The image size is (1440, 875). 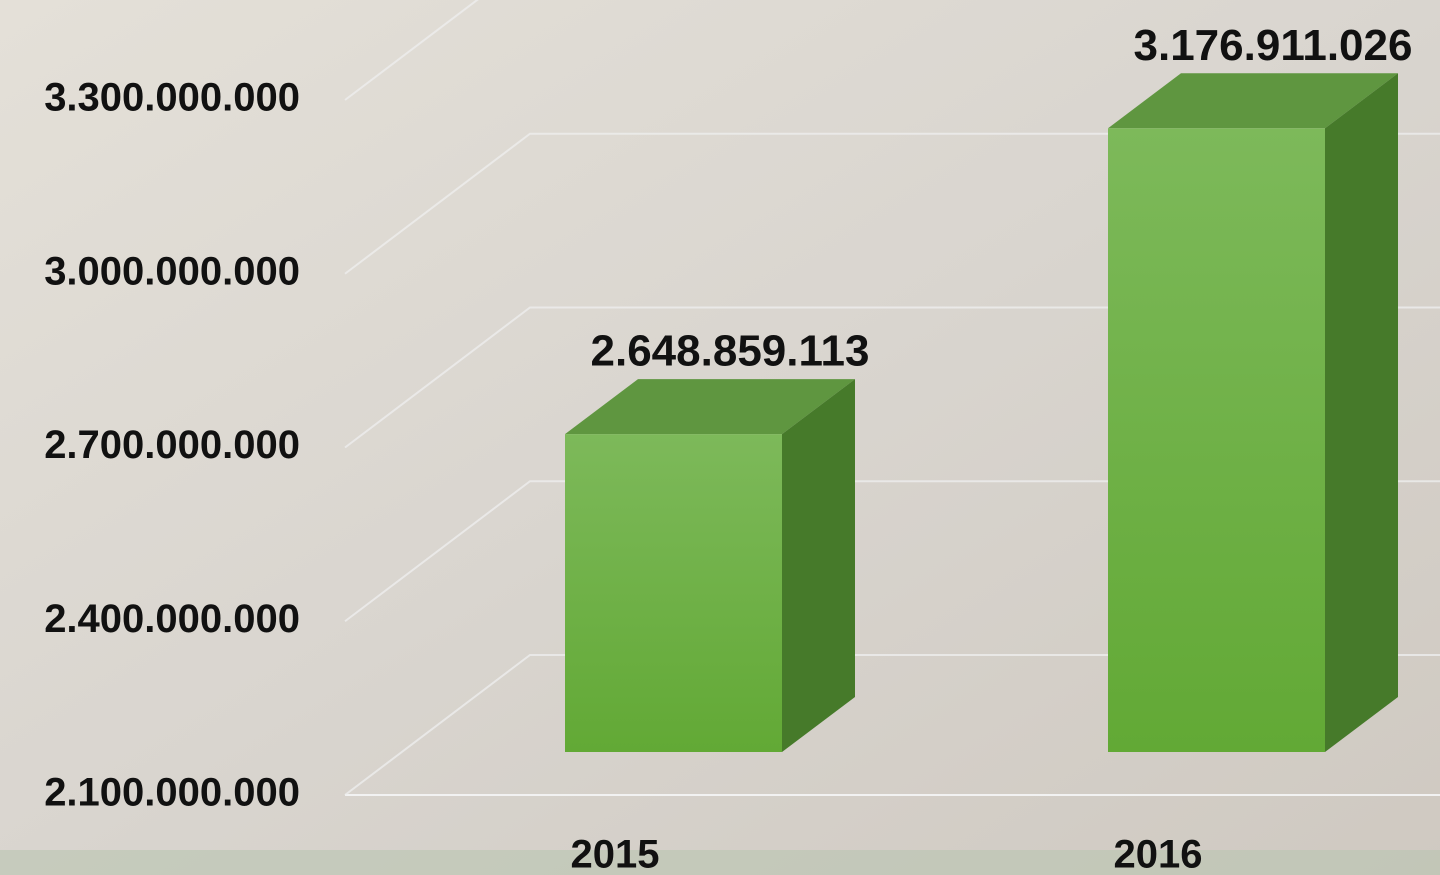 I want to click on y-tick-label: 3.000.000.000, so click(x=172, y=271).